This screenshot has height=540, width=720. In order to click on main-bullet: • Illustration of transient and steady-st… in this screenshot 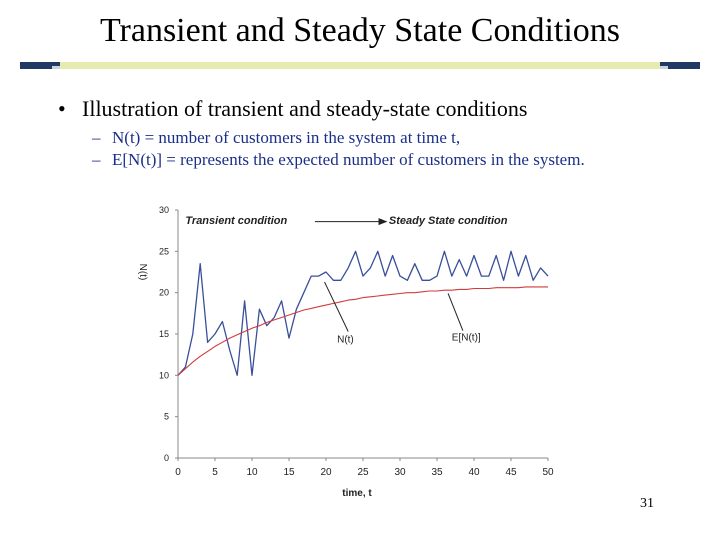, I will do `click(292, 109)`.